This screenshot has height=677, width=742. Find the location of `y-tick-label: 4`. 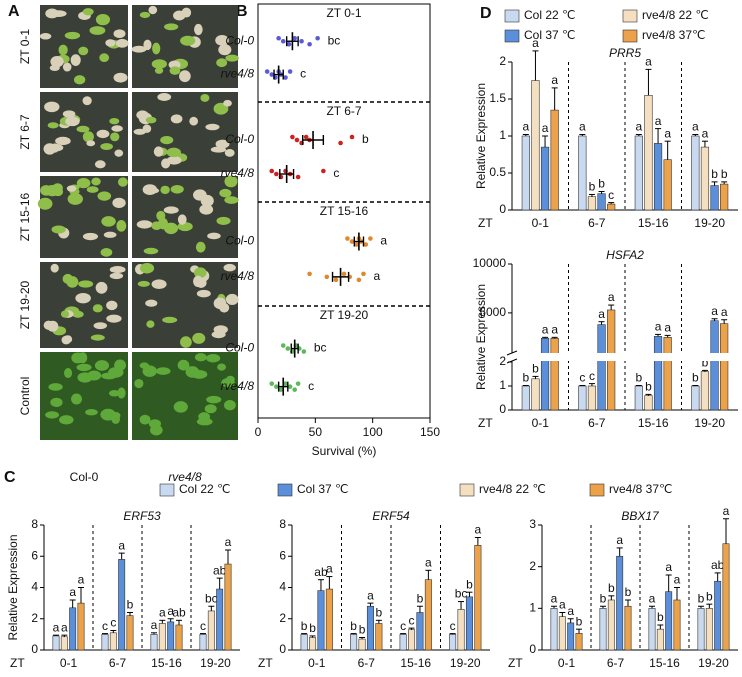

y-tick-label: 4 is located at coordinates (282, 587).